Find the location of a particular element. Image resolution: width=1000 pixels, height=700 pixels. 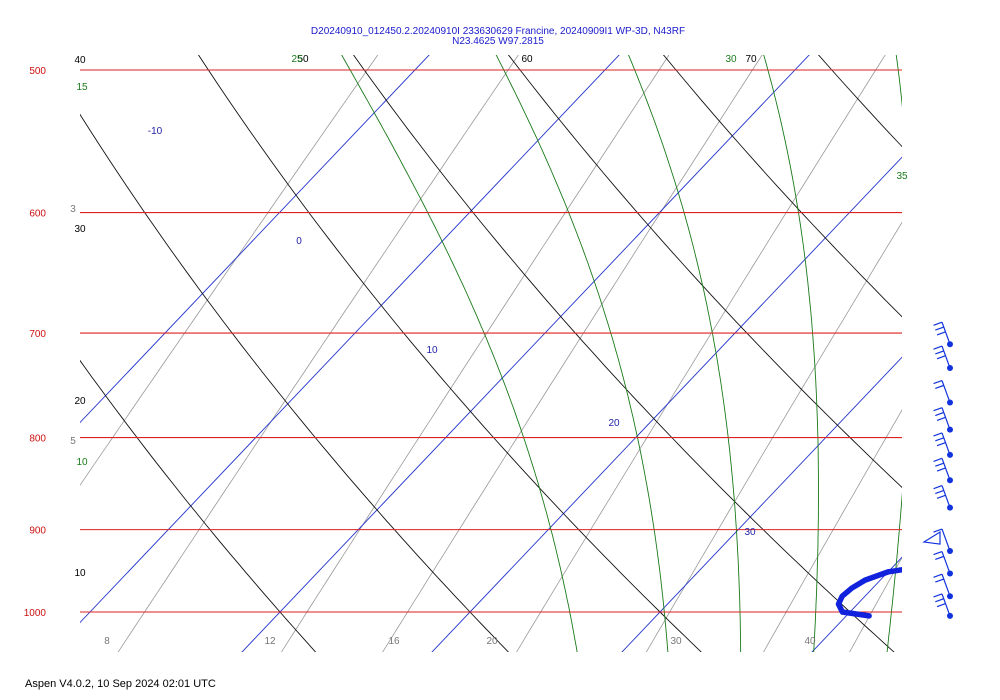

mixing-ratio-label: 8 is located at coordinates (107, 641).